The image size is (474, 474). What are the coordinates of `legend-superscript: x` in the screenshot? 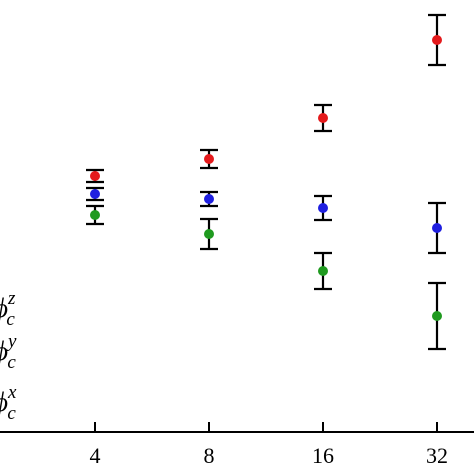 It's located at (12, 392).